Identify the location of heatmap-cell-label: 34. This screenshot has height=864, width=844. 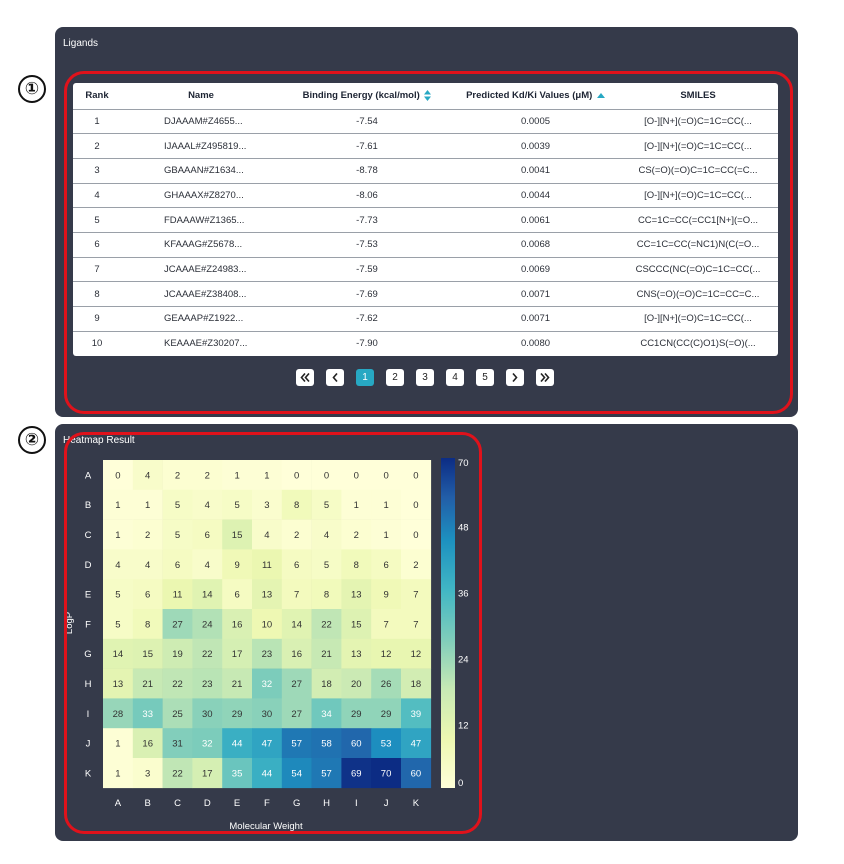
(326, 714).